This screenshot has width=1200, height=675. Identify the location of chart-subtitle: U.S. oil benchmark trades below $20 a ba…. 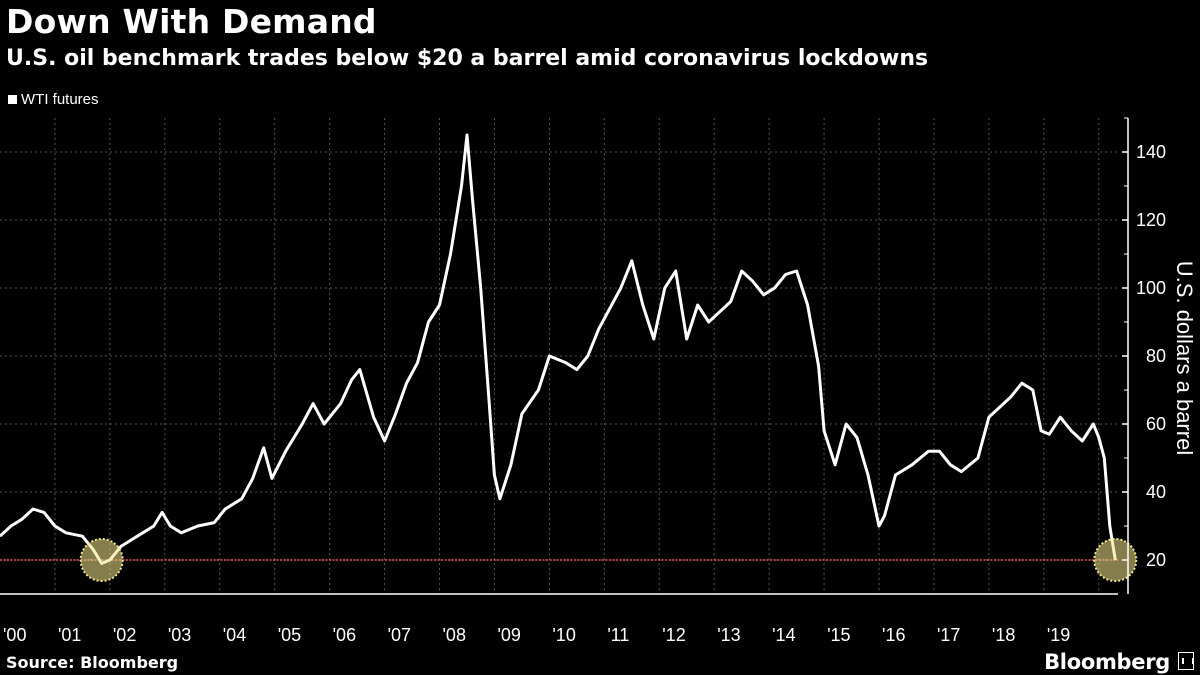
(467, 58).